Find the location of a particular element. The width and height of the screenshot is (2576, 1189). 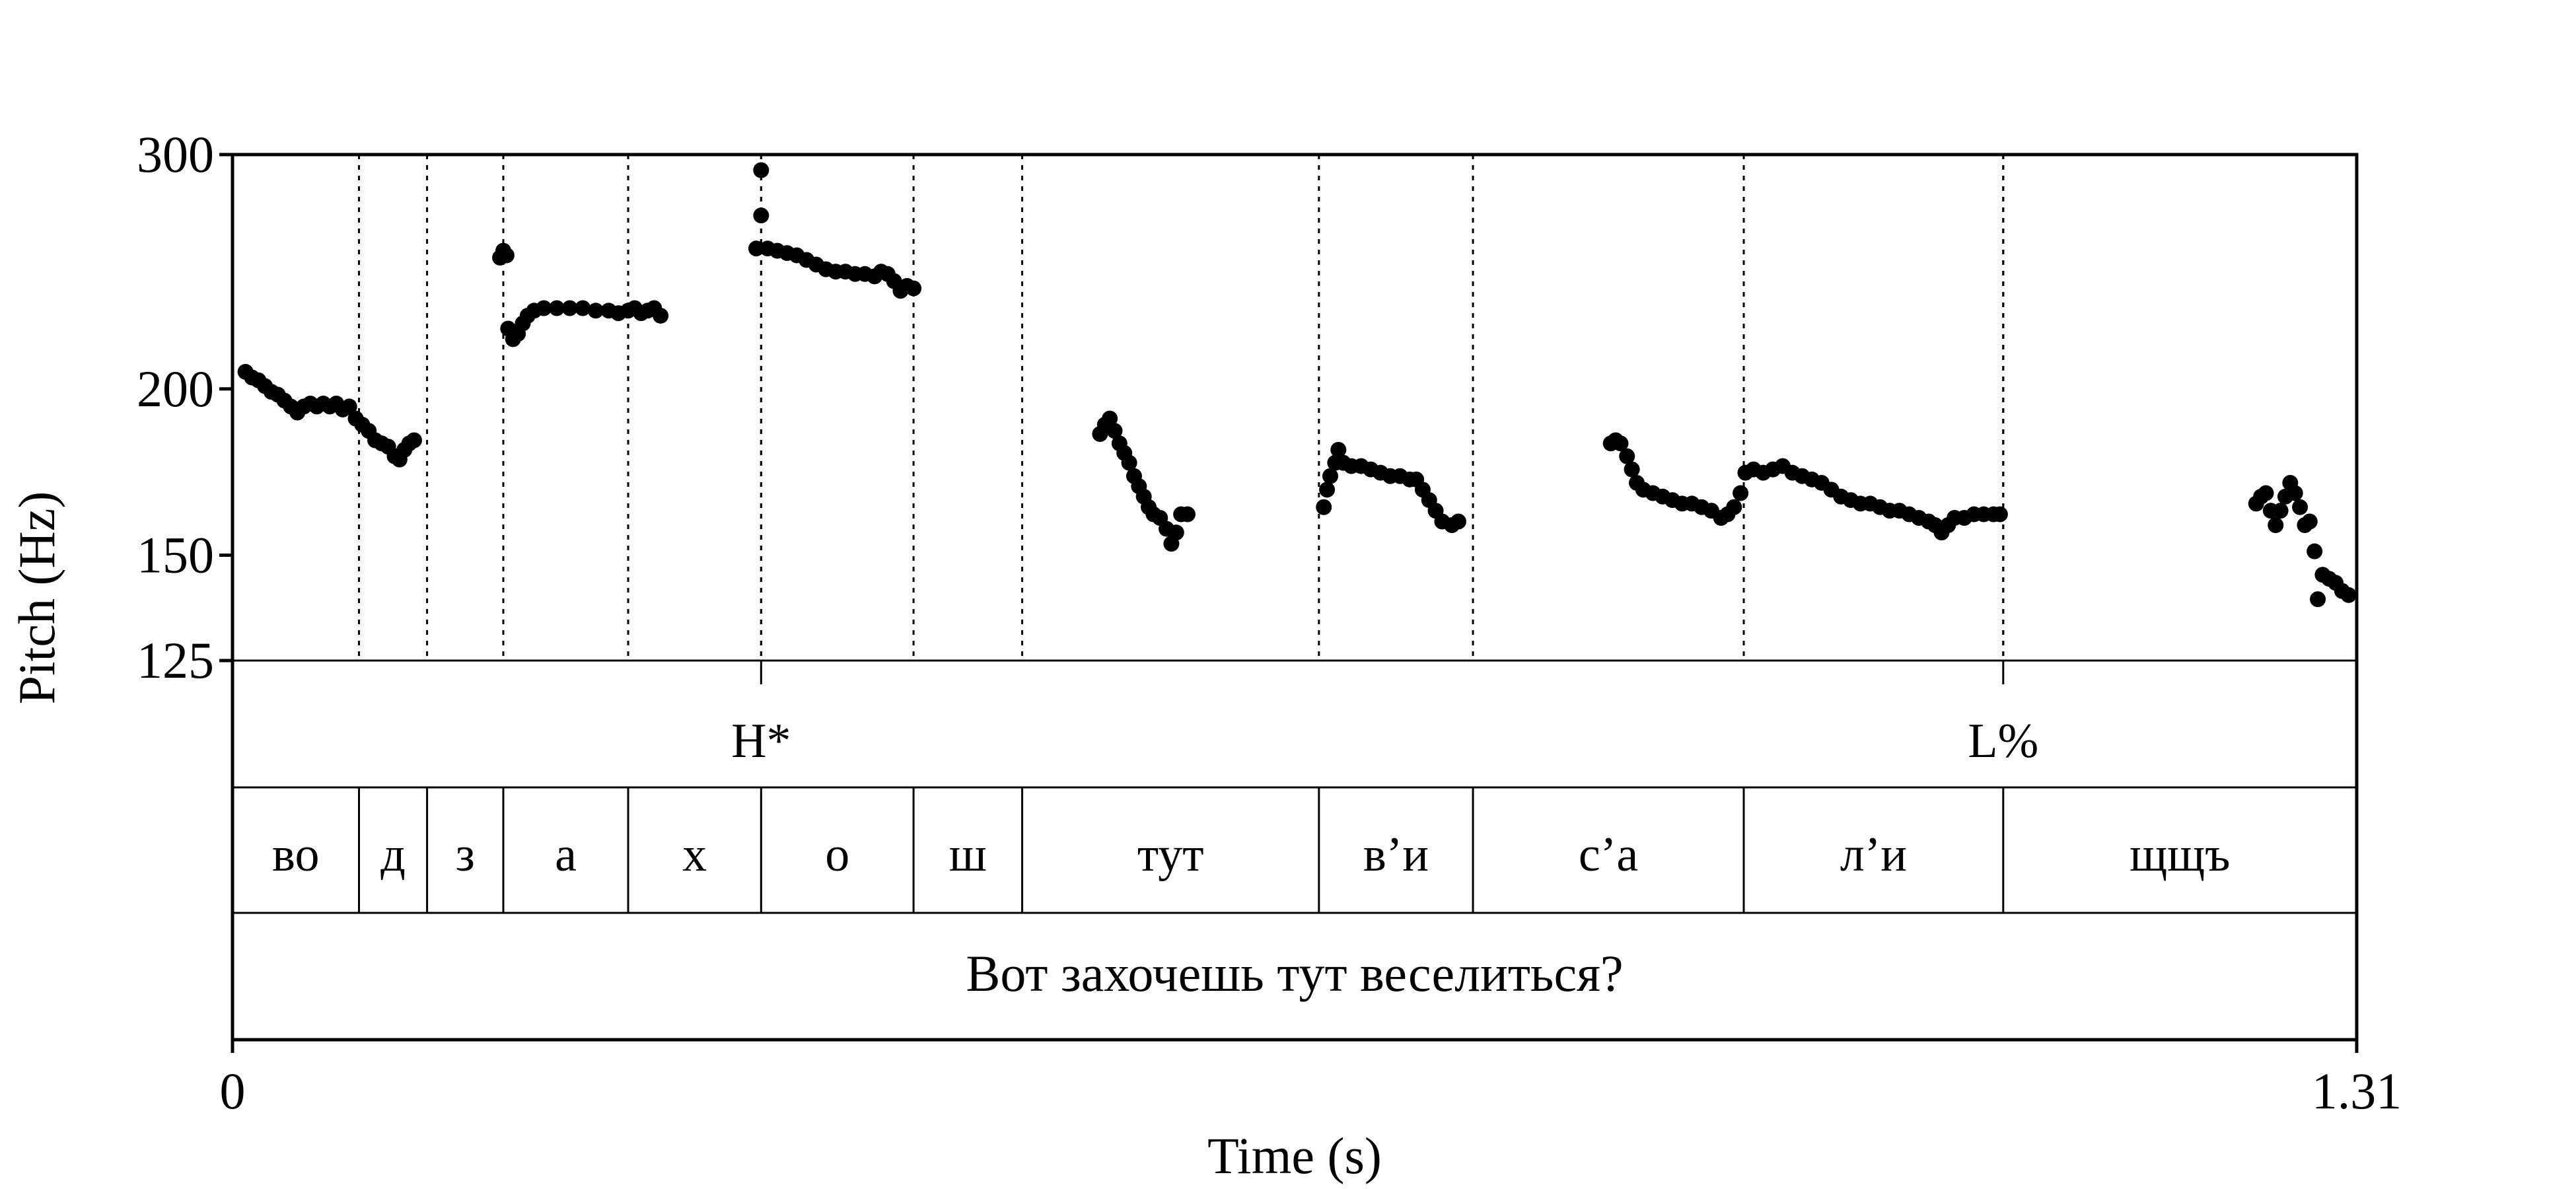

segment-label: л’и is located at coordinates (1874, 855).